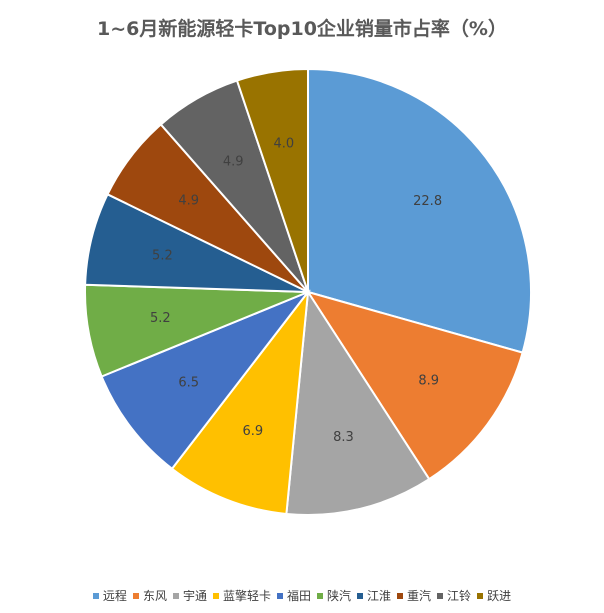  Describe the element at coordinates (194, 596) in the screenshot. I see `legend-label: 宇通` at that location.